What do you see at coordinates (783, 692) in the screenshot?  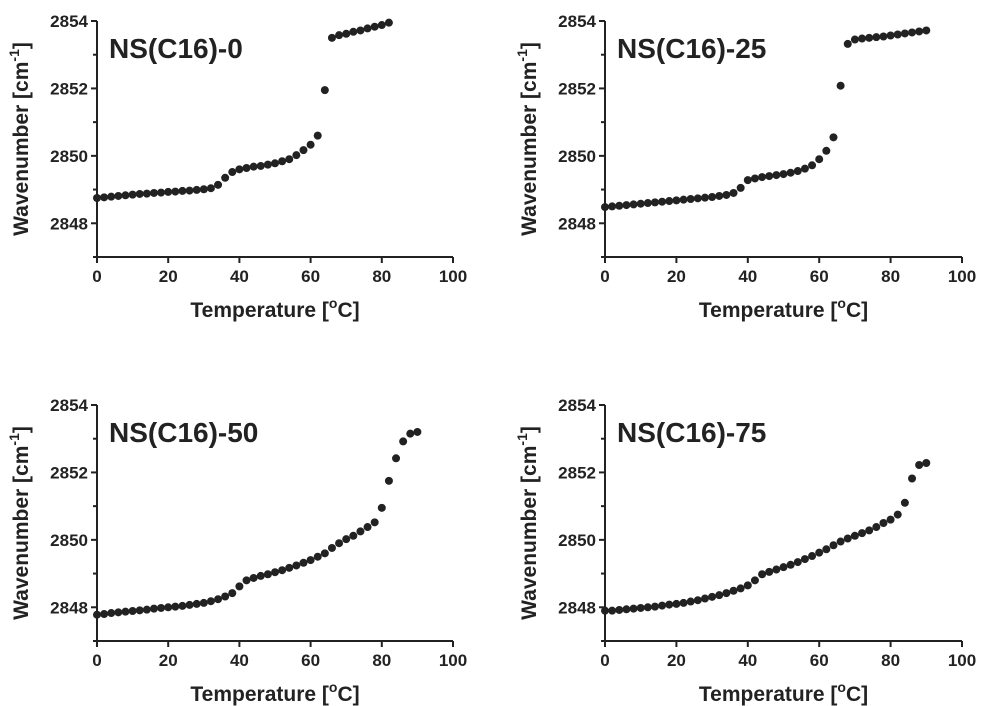 I see `x-axis-title: Temperature [oC]` at bounding box center [783, 692].